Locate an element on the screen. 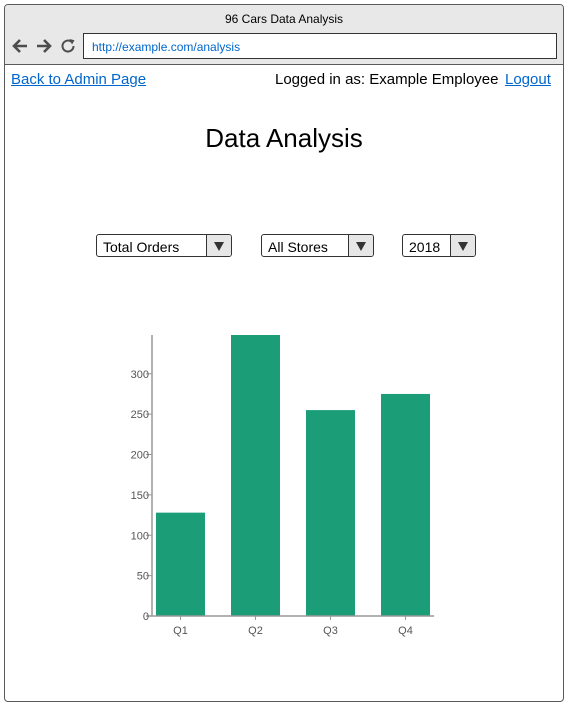 The image size is (570, 711). metric-select: Total Orders is located at coordinates (164, 245).